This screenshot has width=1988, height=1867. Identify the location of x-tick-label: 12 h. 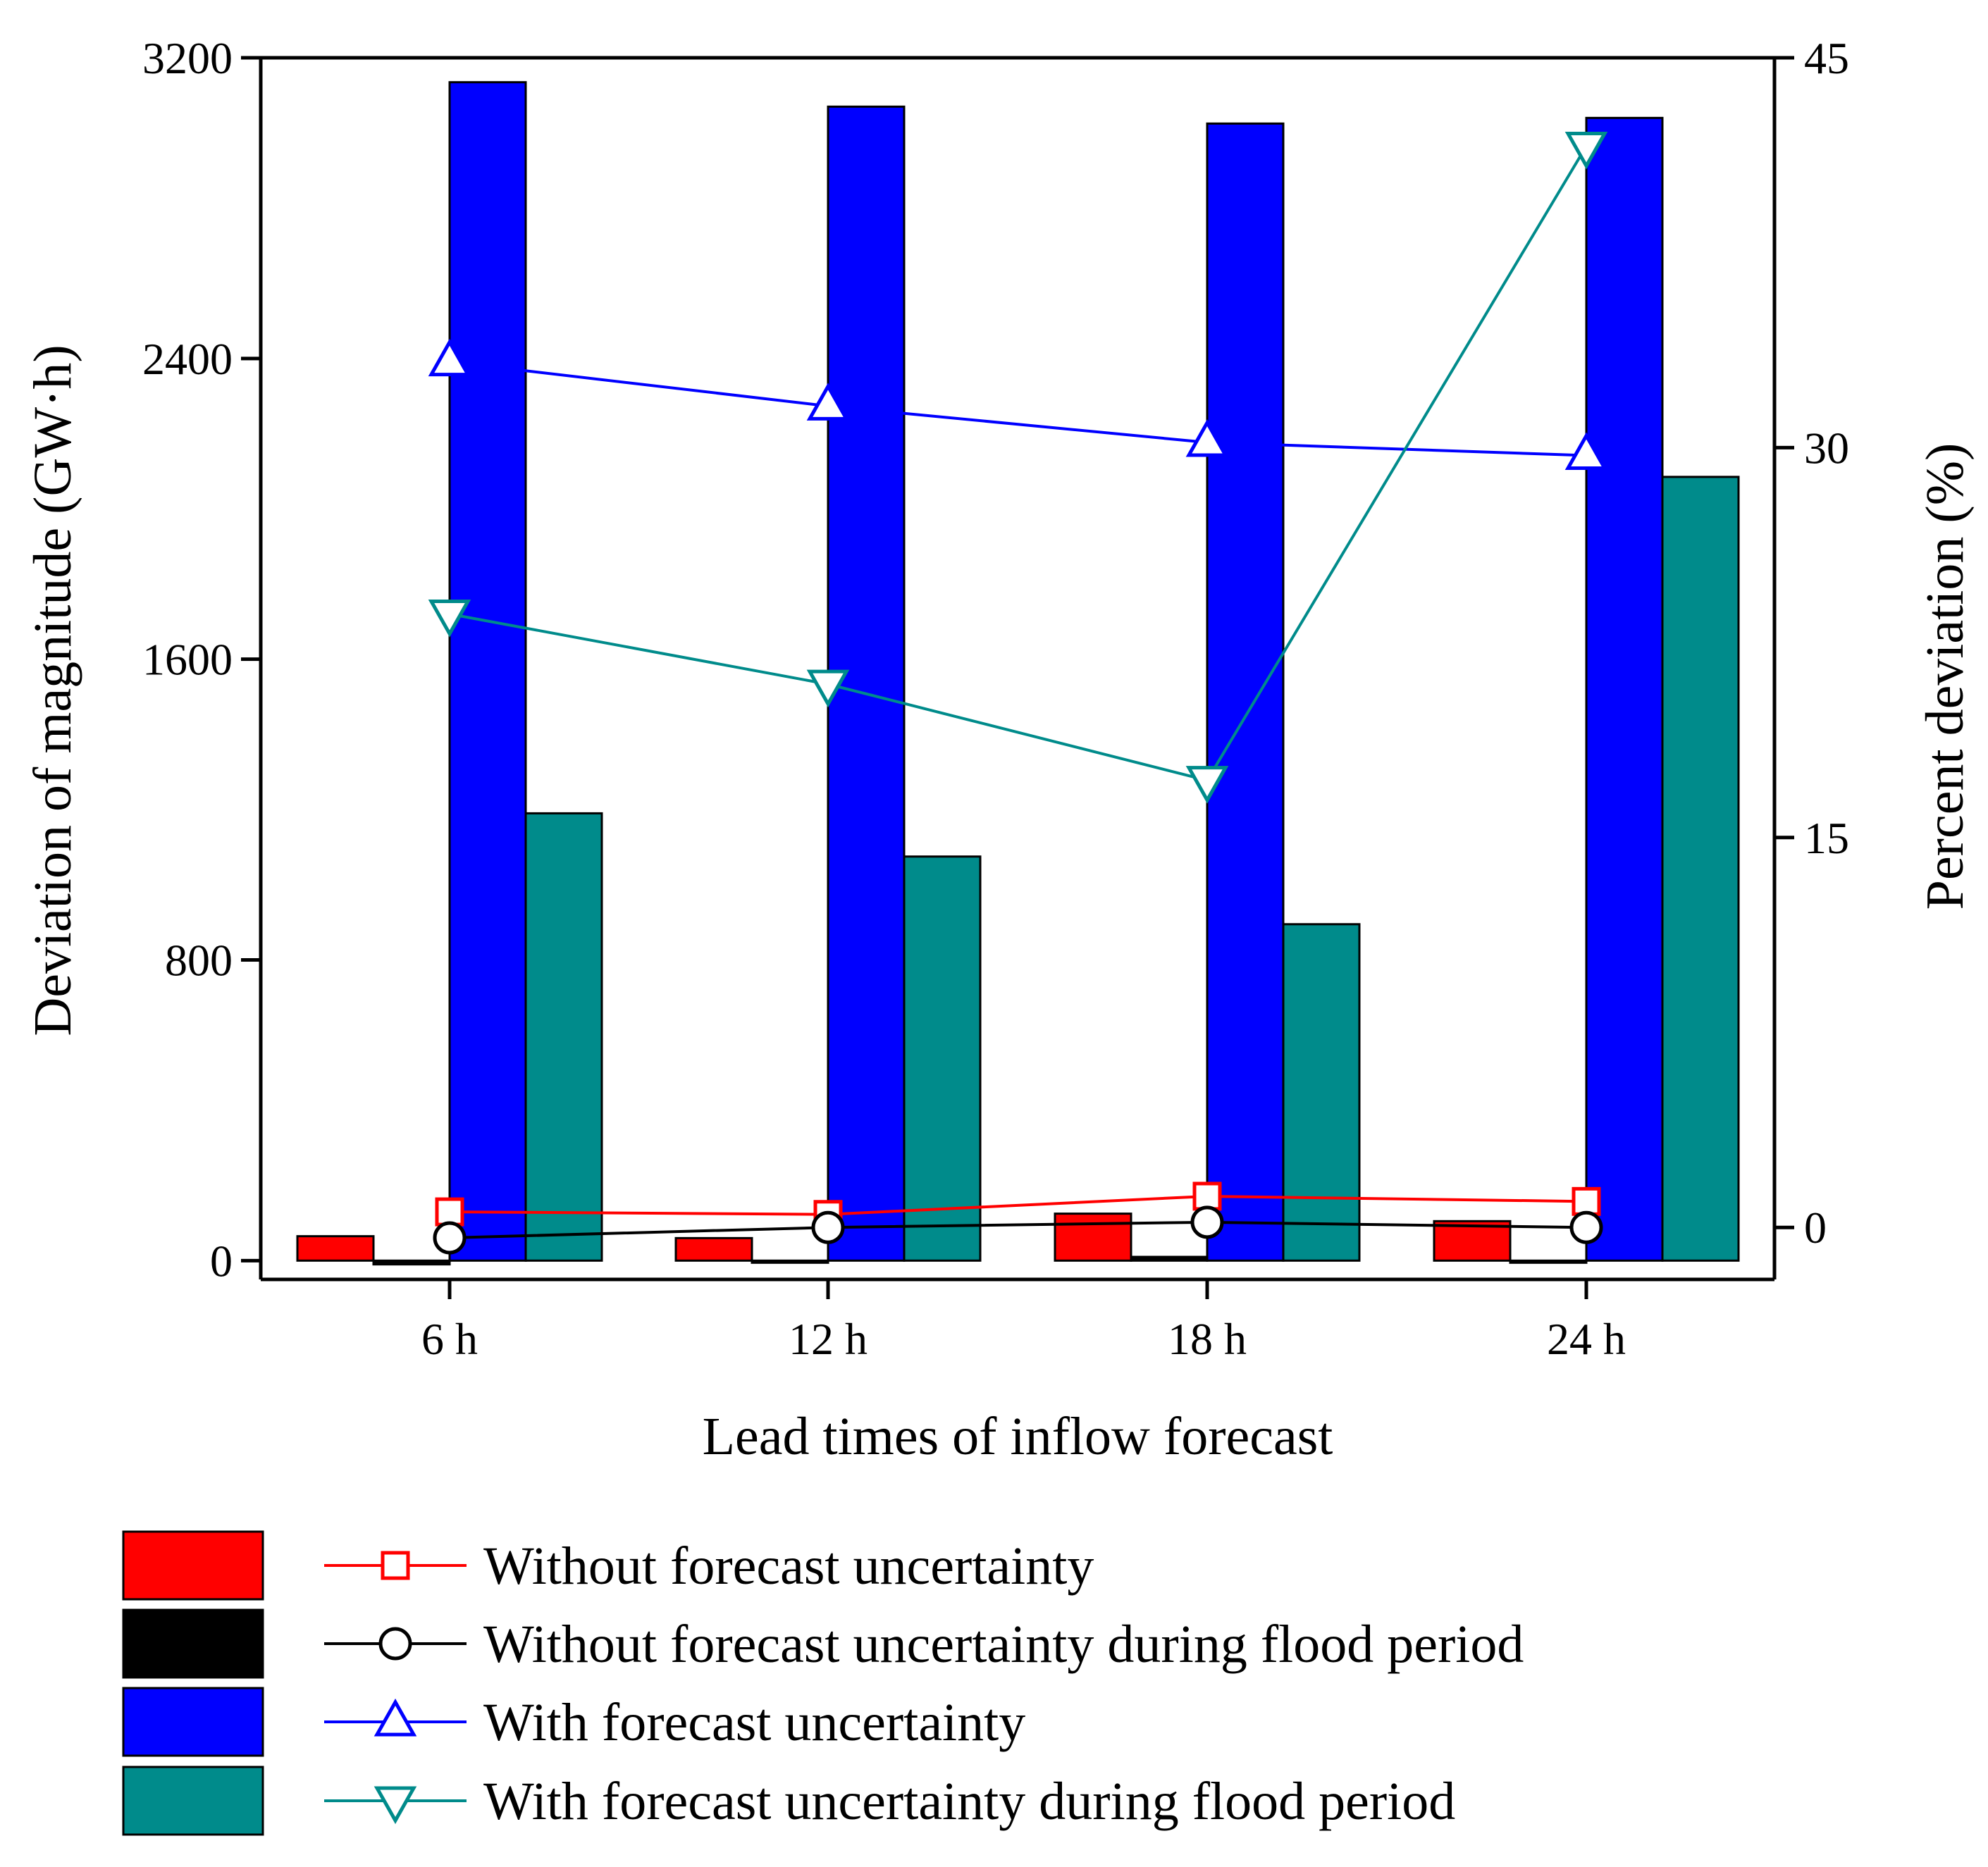
(828, 1339).